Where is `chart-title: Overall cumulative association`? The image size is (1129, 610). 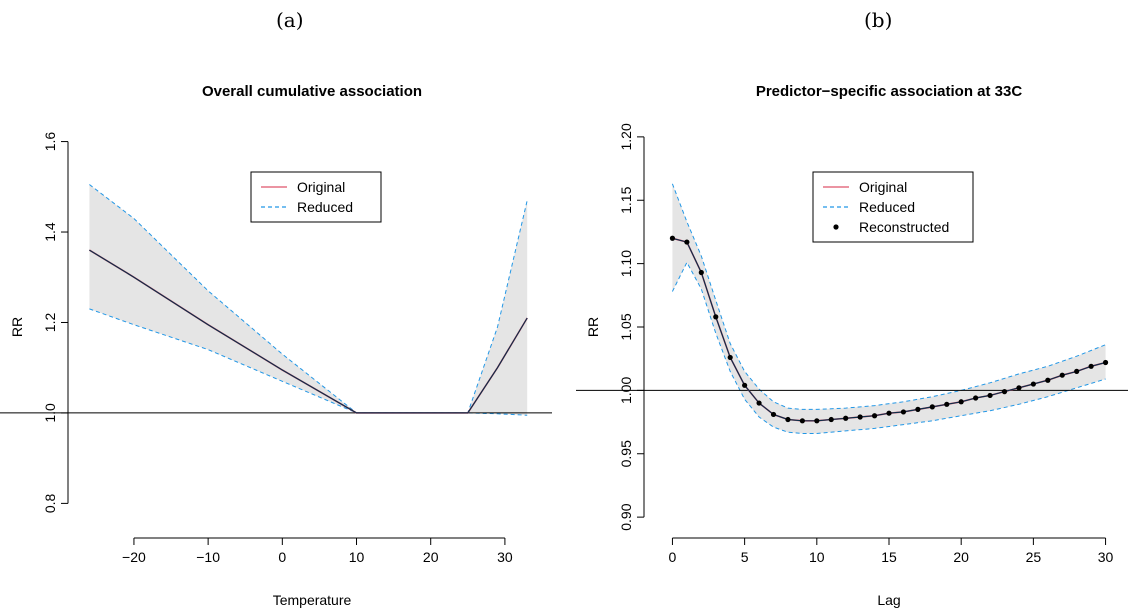
chart-title: Overall cumulative association is located at coordinates (312, 91).